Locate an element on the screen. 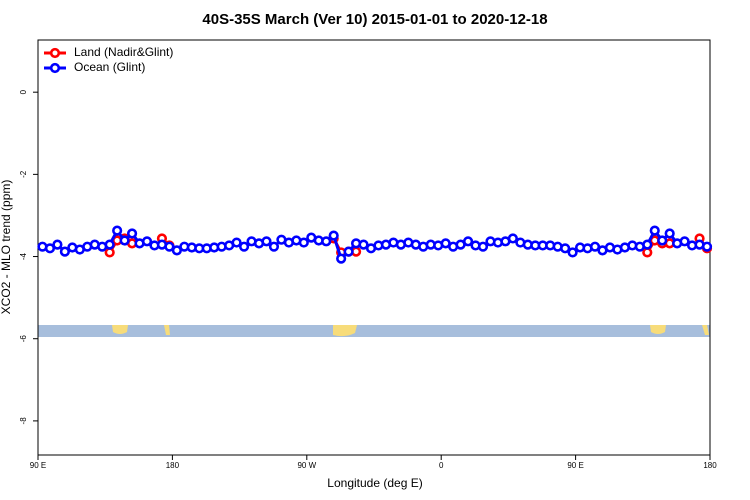 The image size is (750, 500). x-axis-label: Longitude (deg E) is located at coordinates (374, 483).